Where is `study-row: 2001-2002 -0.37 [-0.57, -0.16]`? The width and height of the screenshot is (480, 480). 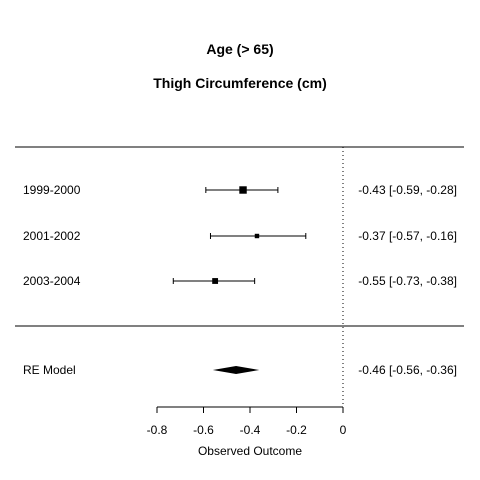 study-row: 2001-2002 -0.37 [-0.57, -0.16] is located at coordinates (240, 236).